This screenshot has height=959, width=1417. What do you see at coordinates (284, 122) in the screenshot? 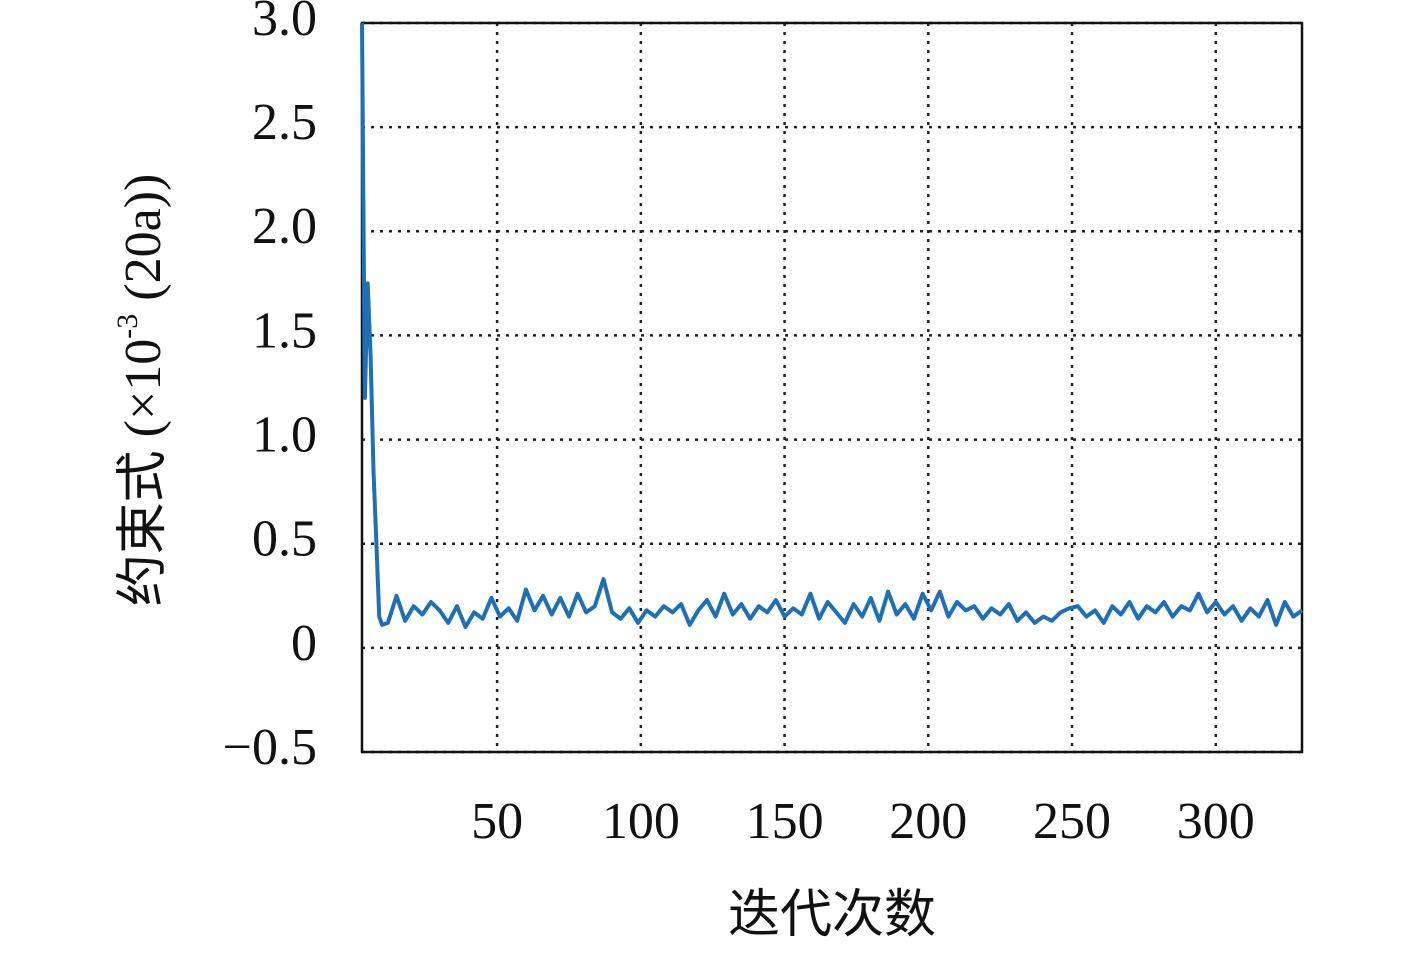
I see `y-tick-label: 2.5` at bounding box center [284, 122].